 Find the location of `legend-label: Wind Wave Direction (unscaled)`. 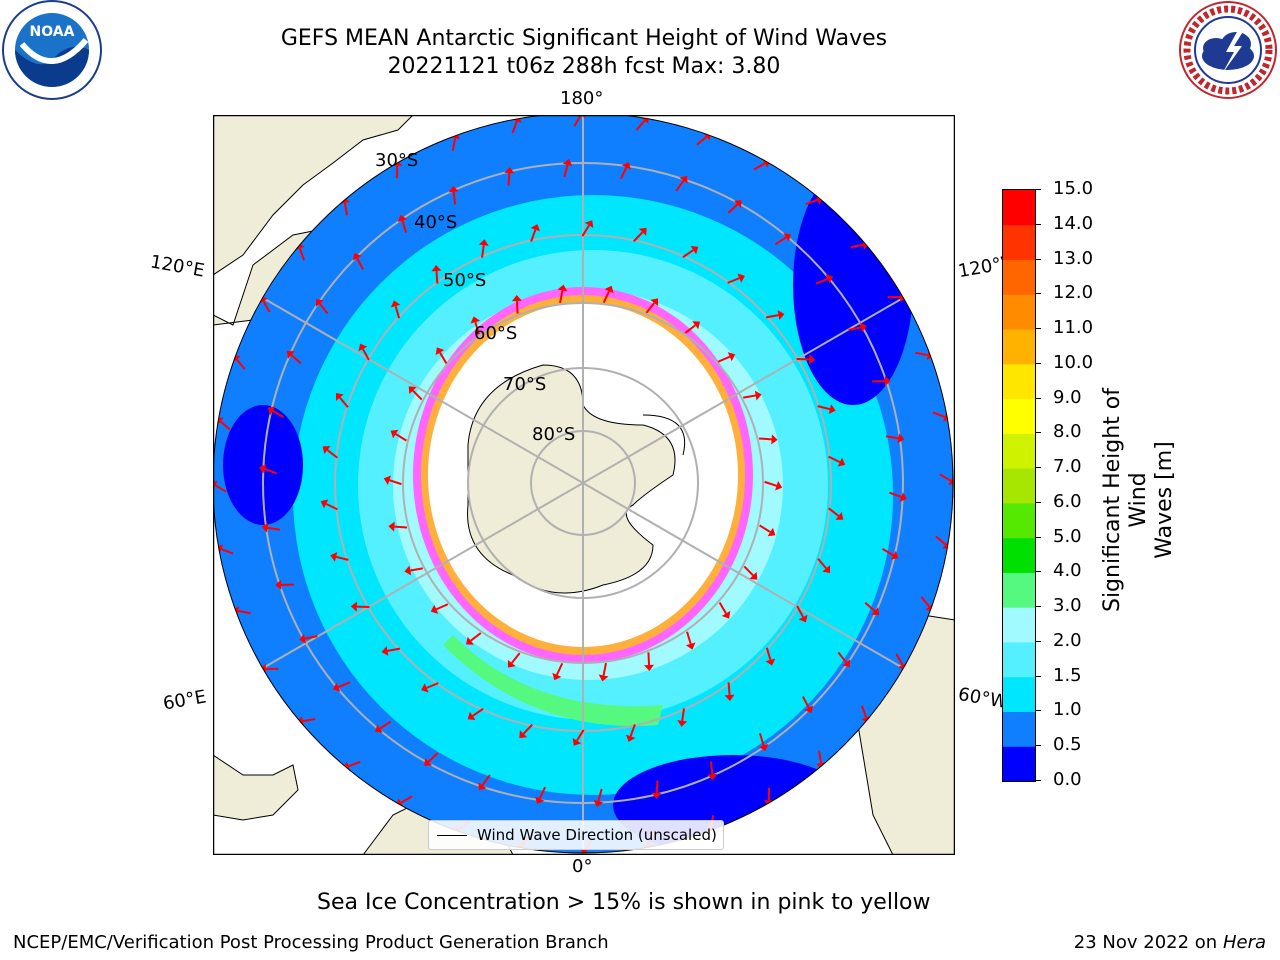

legend-label: Wind Wave Direction (unscaled) is located at coordinates (597, 835).